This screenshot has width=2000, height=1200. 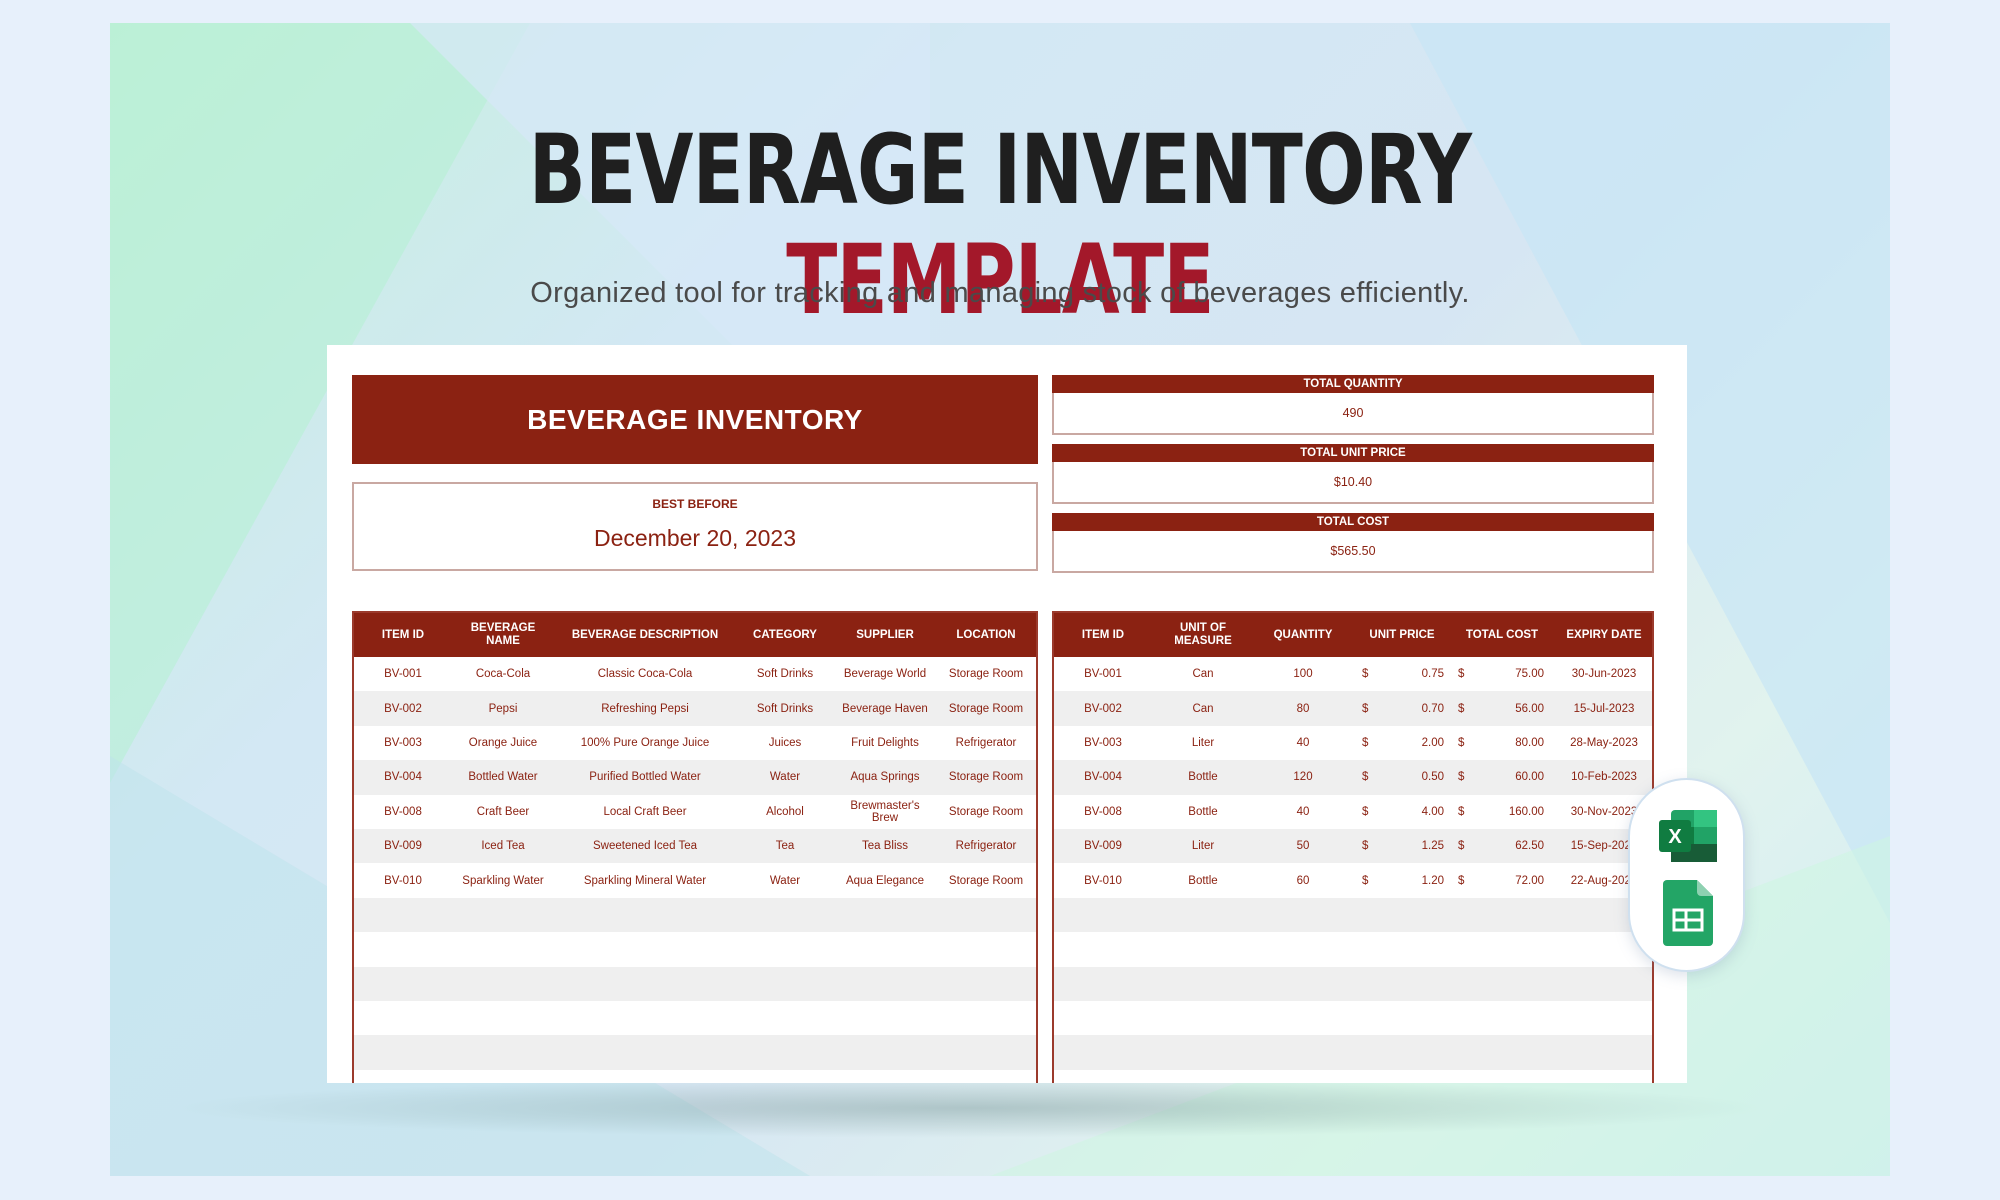 What do you see at coordinates (986, 742) in the screenshot?
I see `location-cell: Refrigerator` at bounding box center [986, 742].